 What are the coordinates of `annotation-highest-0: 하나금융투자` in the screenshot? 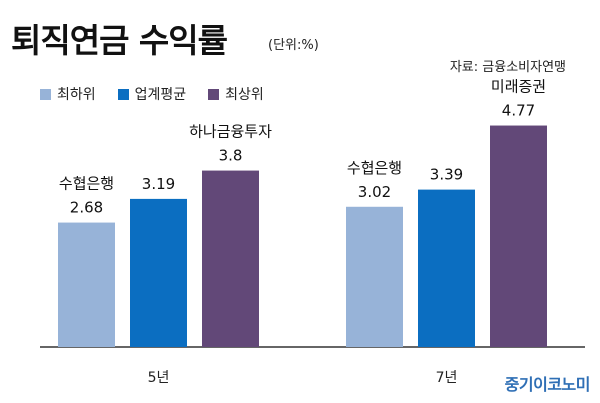 It's located at (230, 132).